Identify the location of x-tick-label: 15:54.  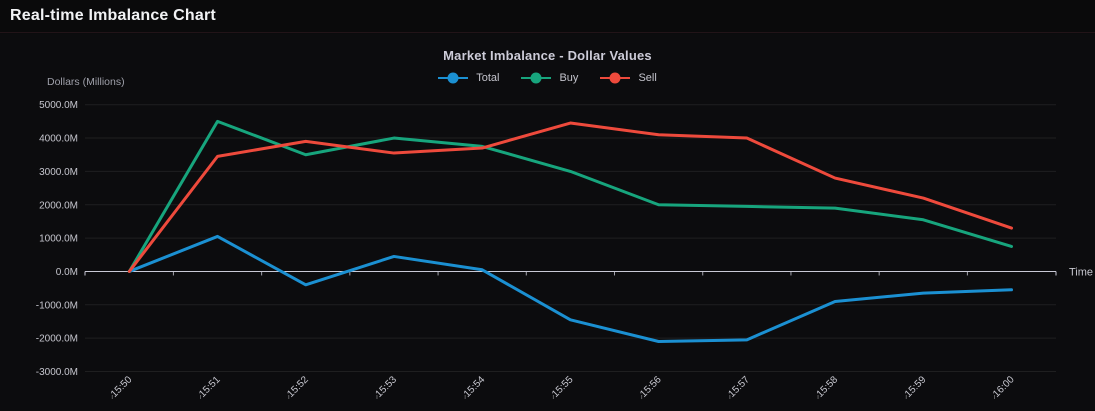
(475, 387).